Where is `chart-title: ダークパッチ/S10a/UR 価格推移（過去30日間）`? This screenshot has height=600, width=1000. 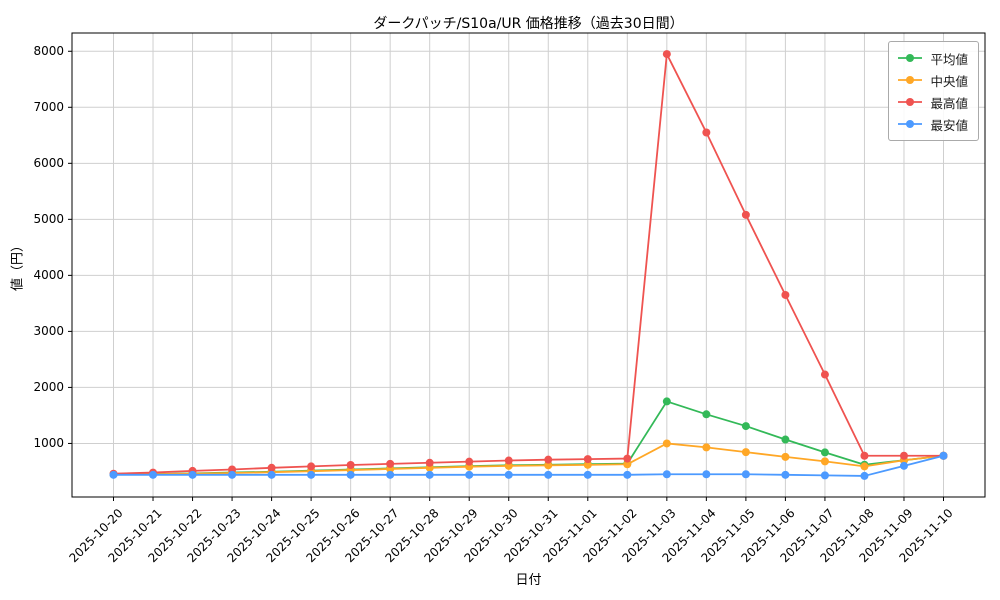 chart-title: ダークパッチ/S10a/UR 価格推移（過去30日間） is located at coordinates (528, 24).